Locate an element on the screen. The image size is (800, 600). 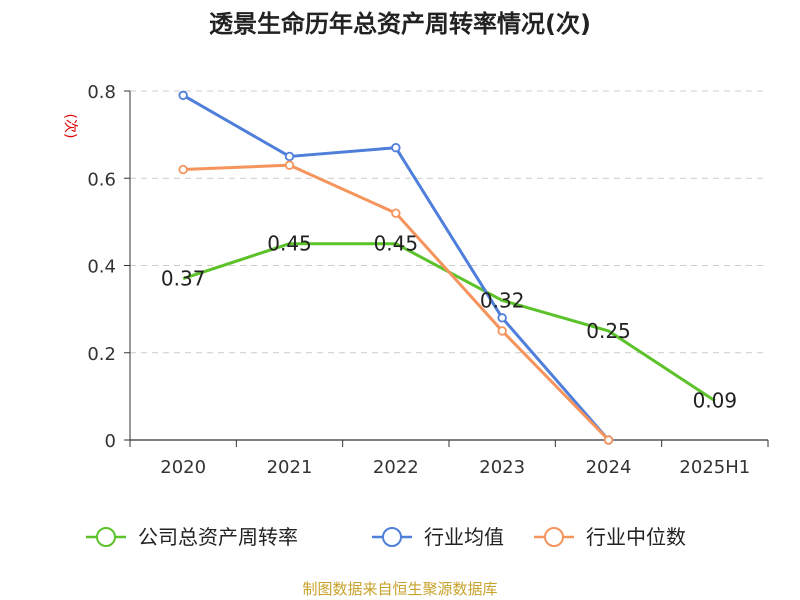
y-tick-label: 0.6 is located at coordinates (101, 179).